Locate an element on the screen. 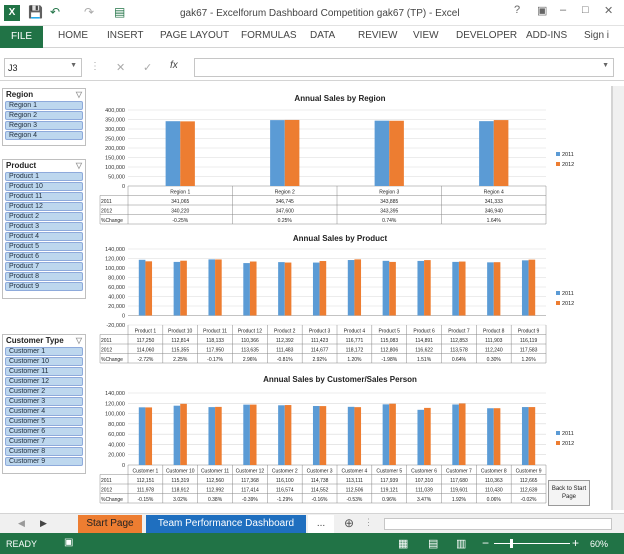  bar-2011 is located at coordinates (351, 288).